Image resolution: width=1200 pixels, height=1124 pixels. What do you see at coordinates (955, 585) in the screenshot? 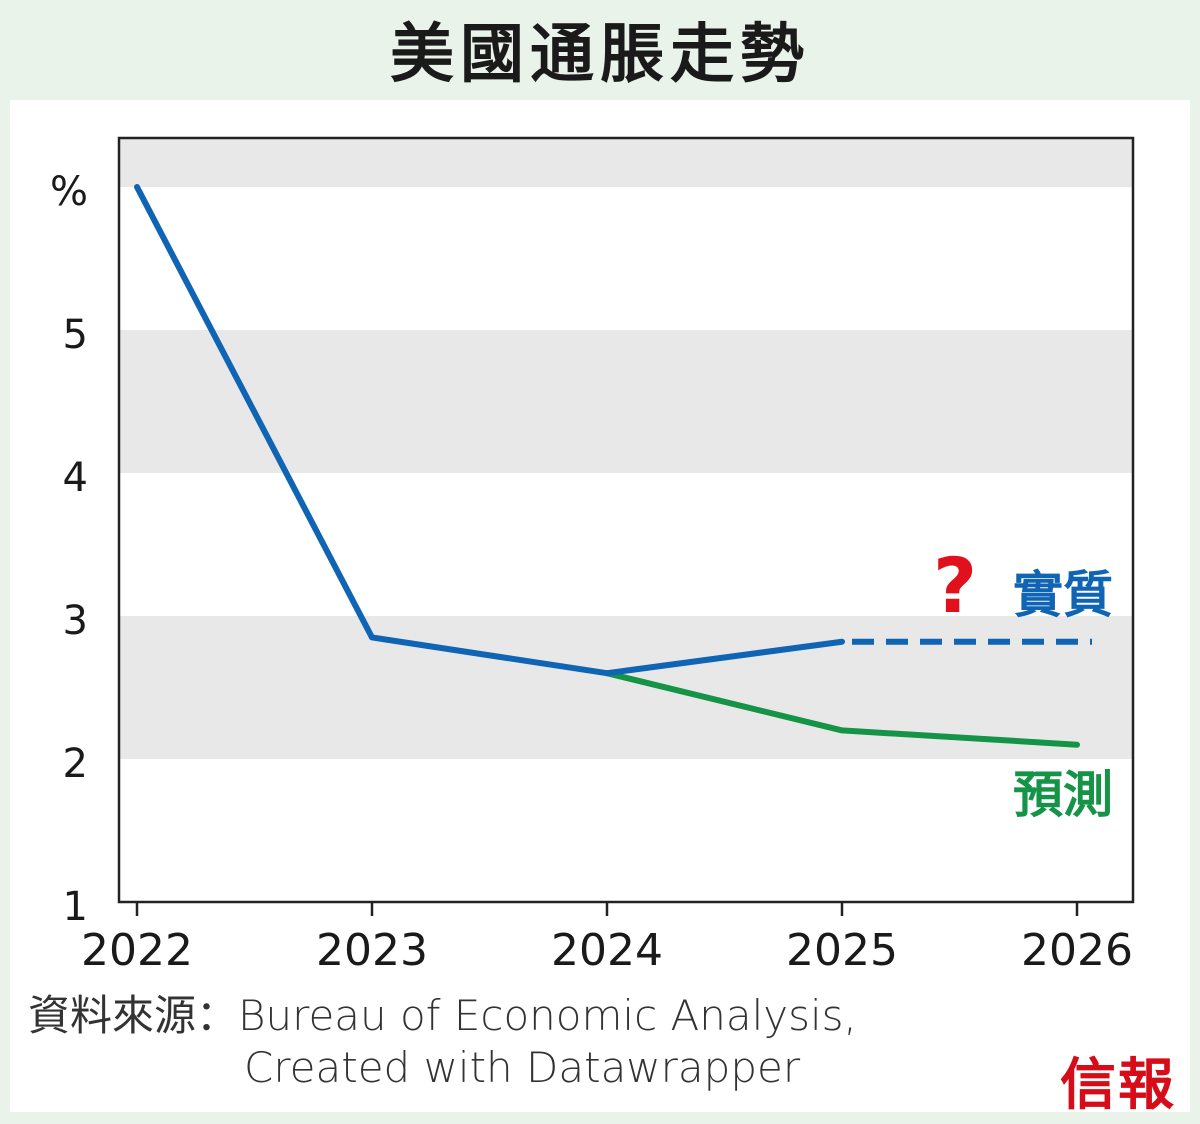
I see `question-mark: ?` at bounding box center [955, 585].